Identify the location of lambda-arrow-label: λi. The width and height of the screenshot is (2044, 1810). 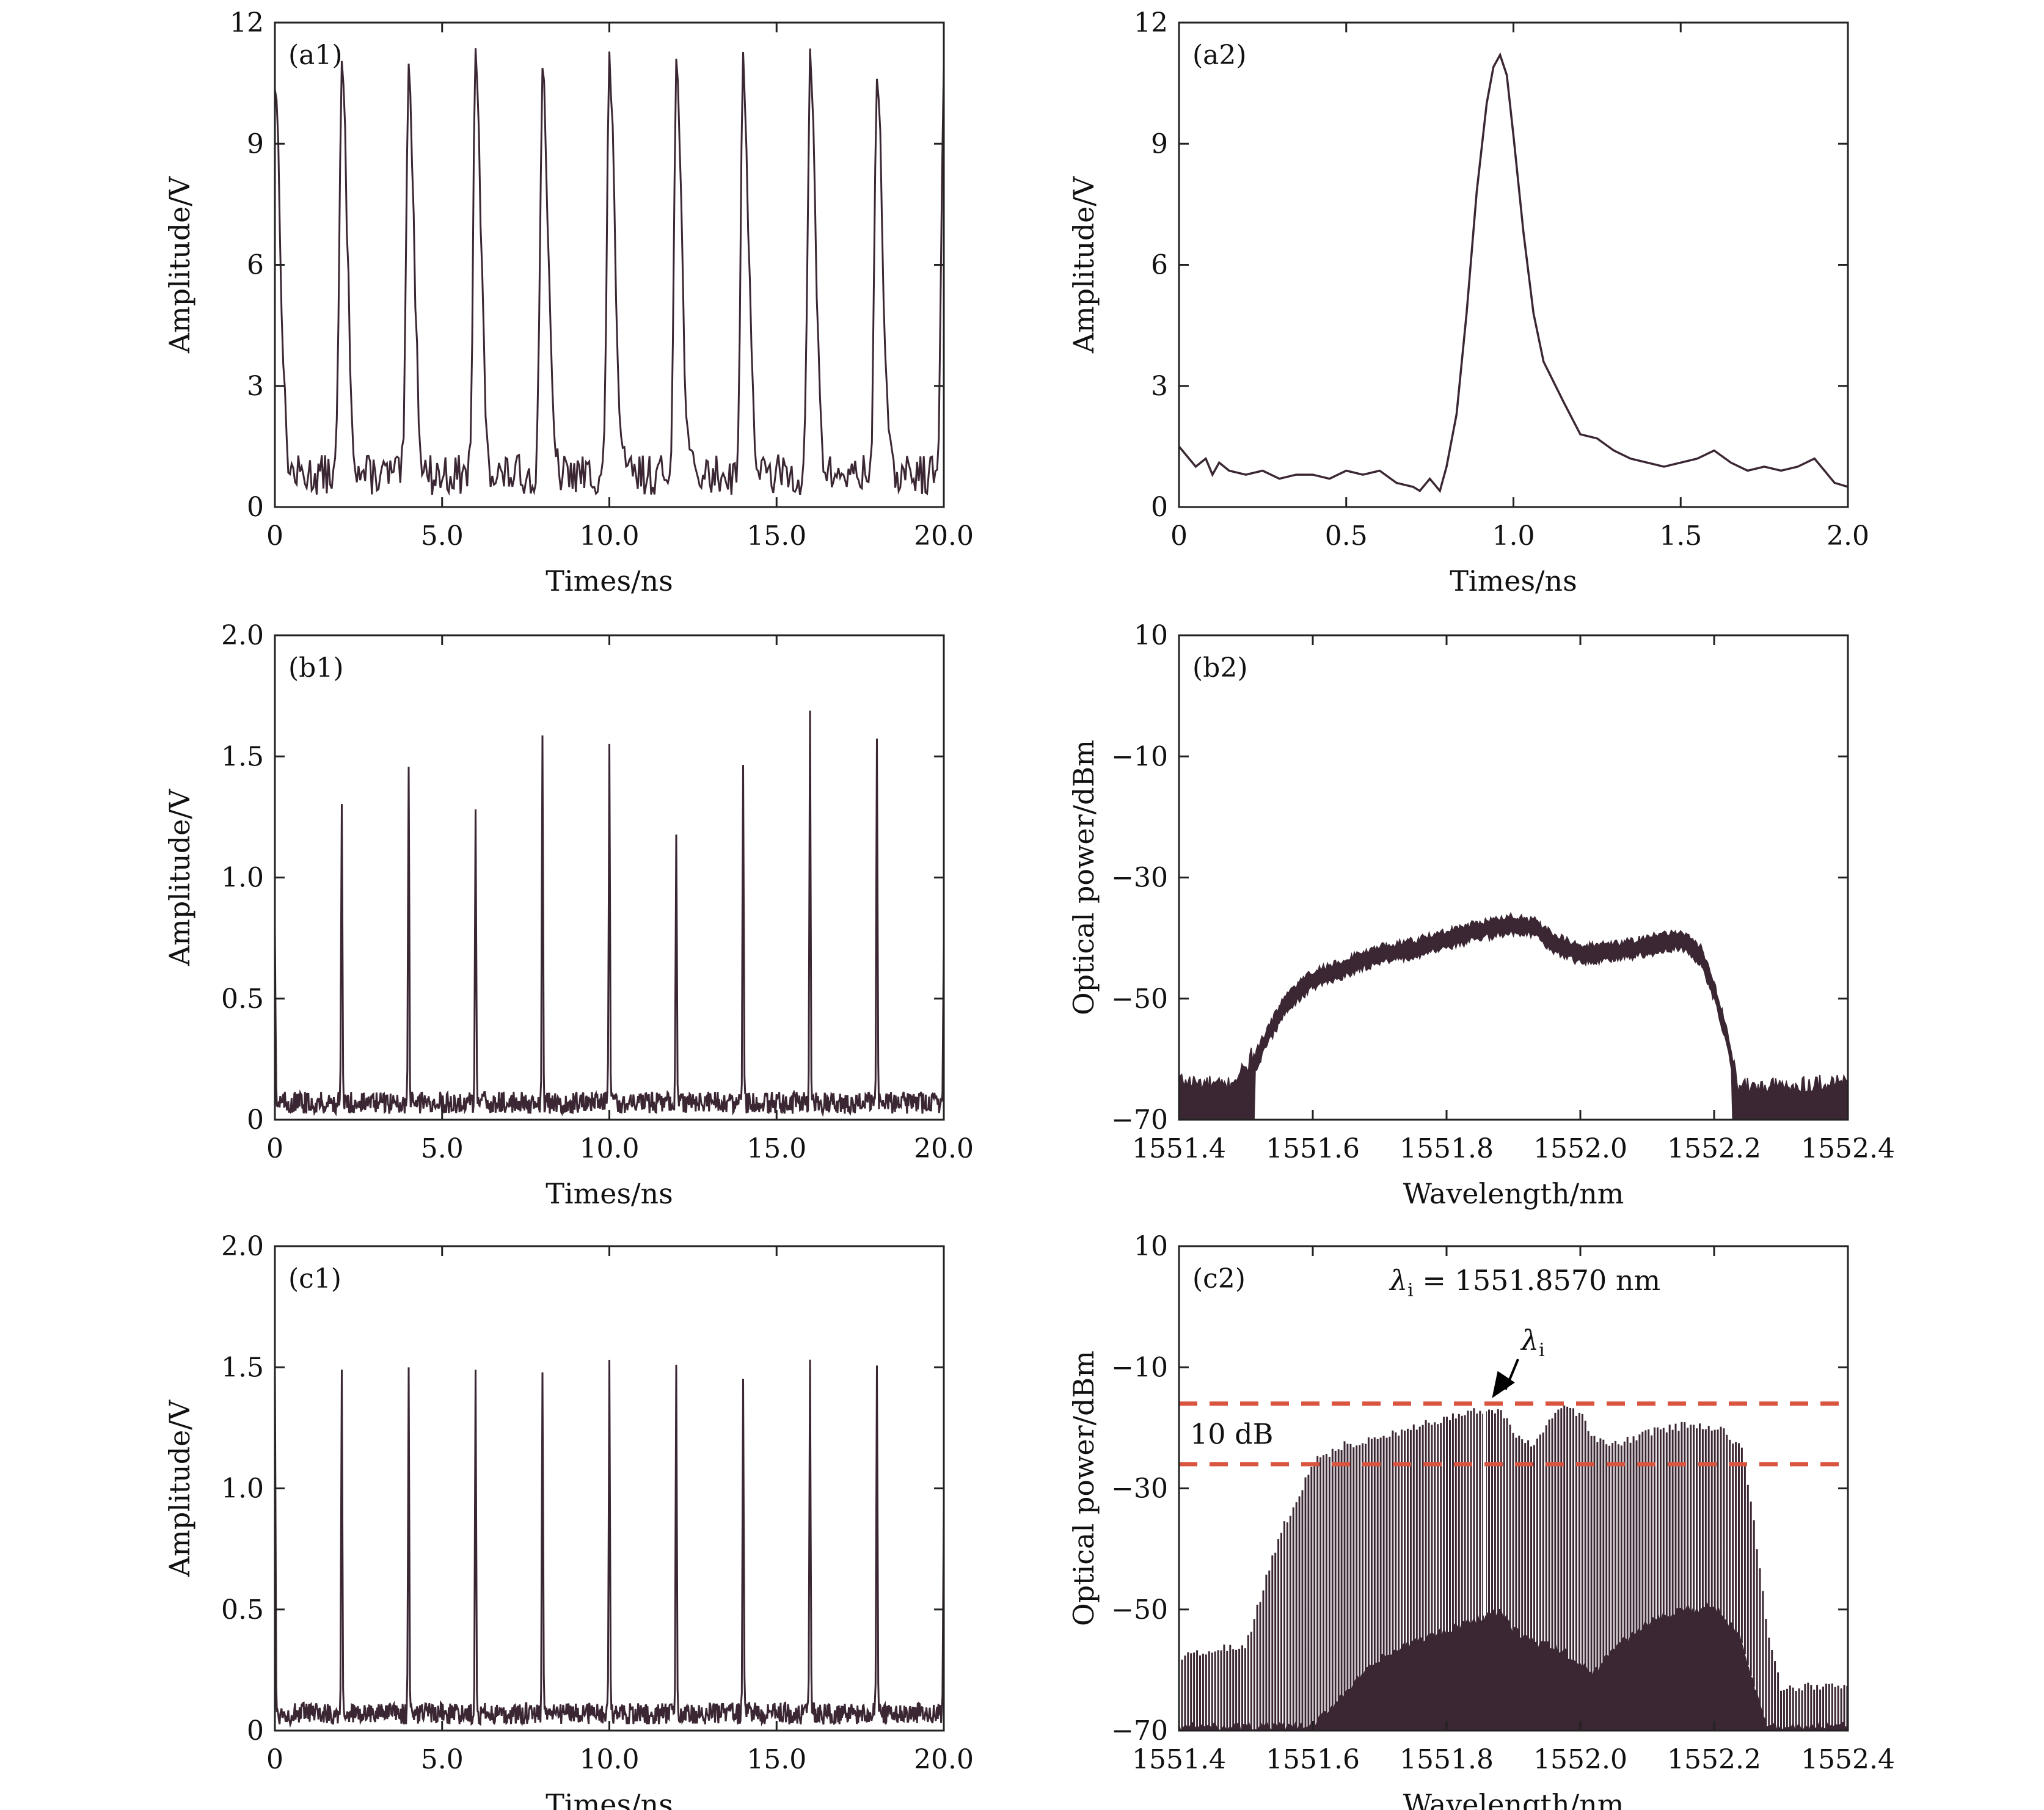
(1533, 1343).